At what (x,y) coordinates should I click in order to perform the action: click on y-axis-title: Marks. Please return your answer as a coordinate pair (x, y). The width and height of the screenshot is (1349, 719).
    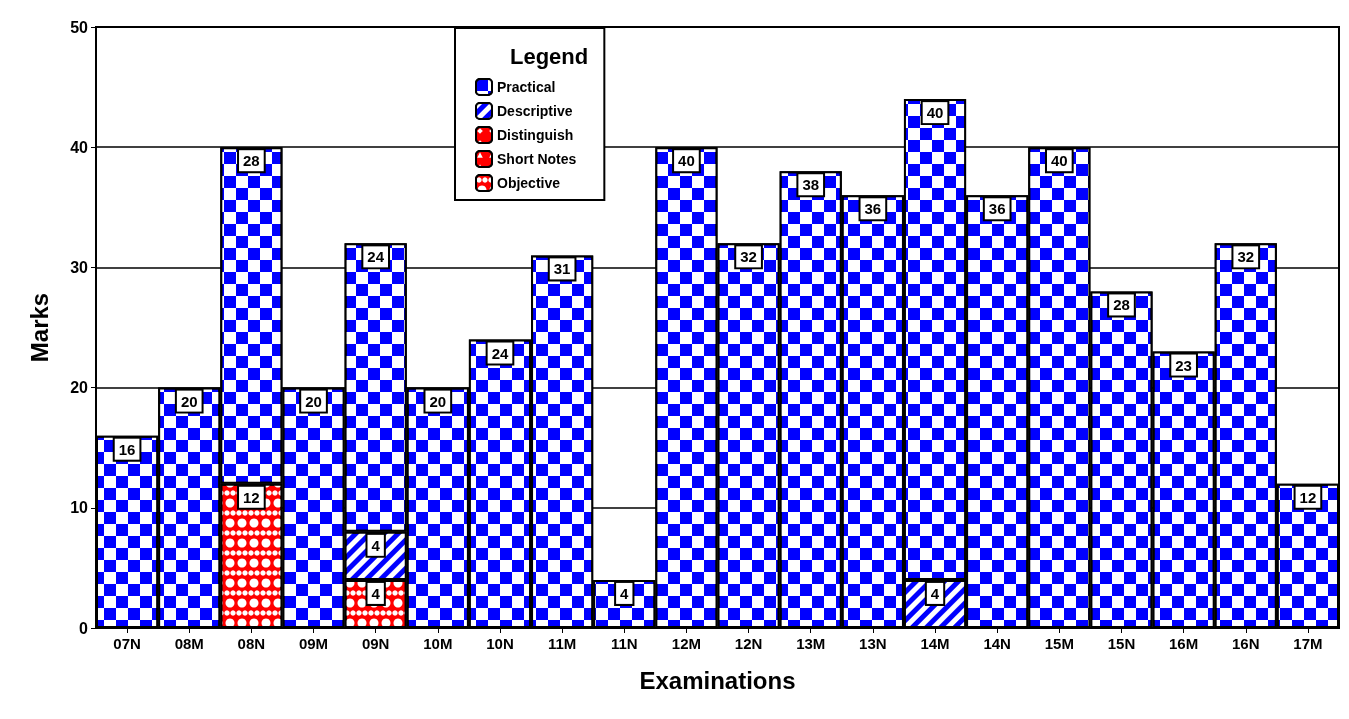
    Looking at the image, I should click on (39, 327).